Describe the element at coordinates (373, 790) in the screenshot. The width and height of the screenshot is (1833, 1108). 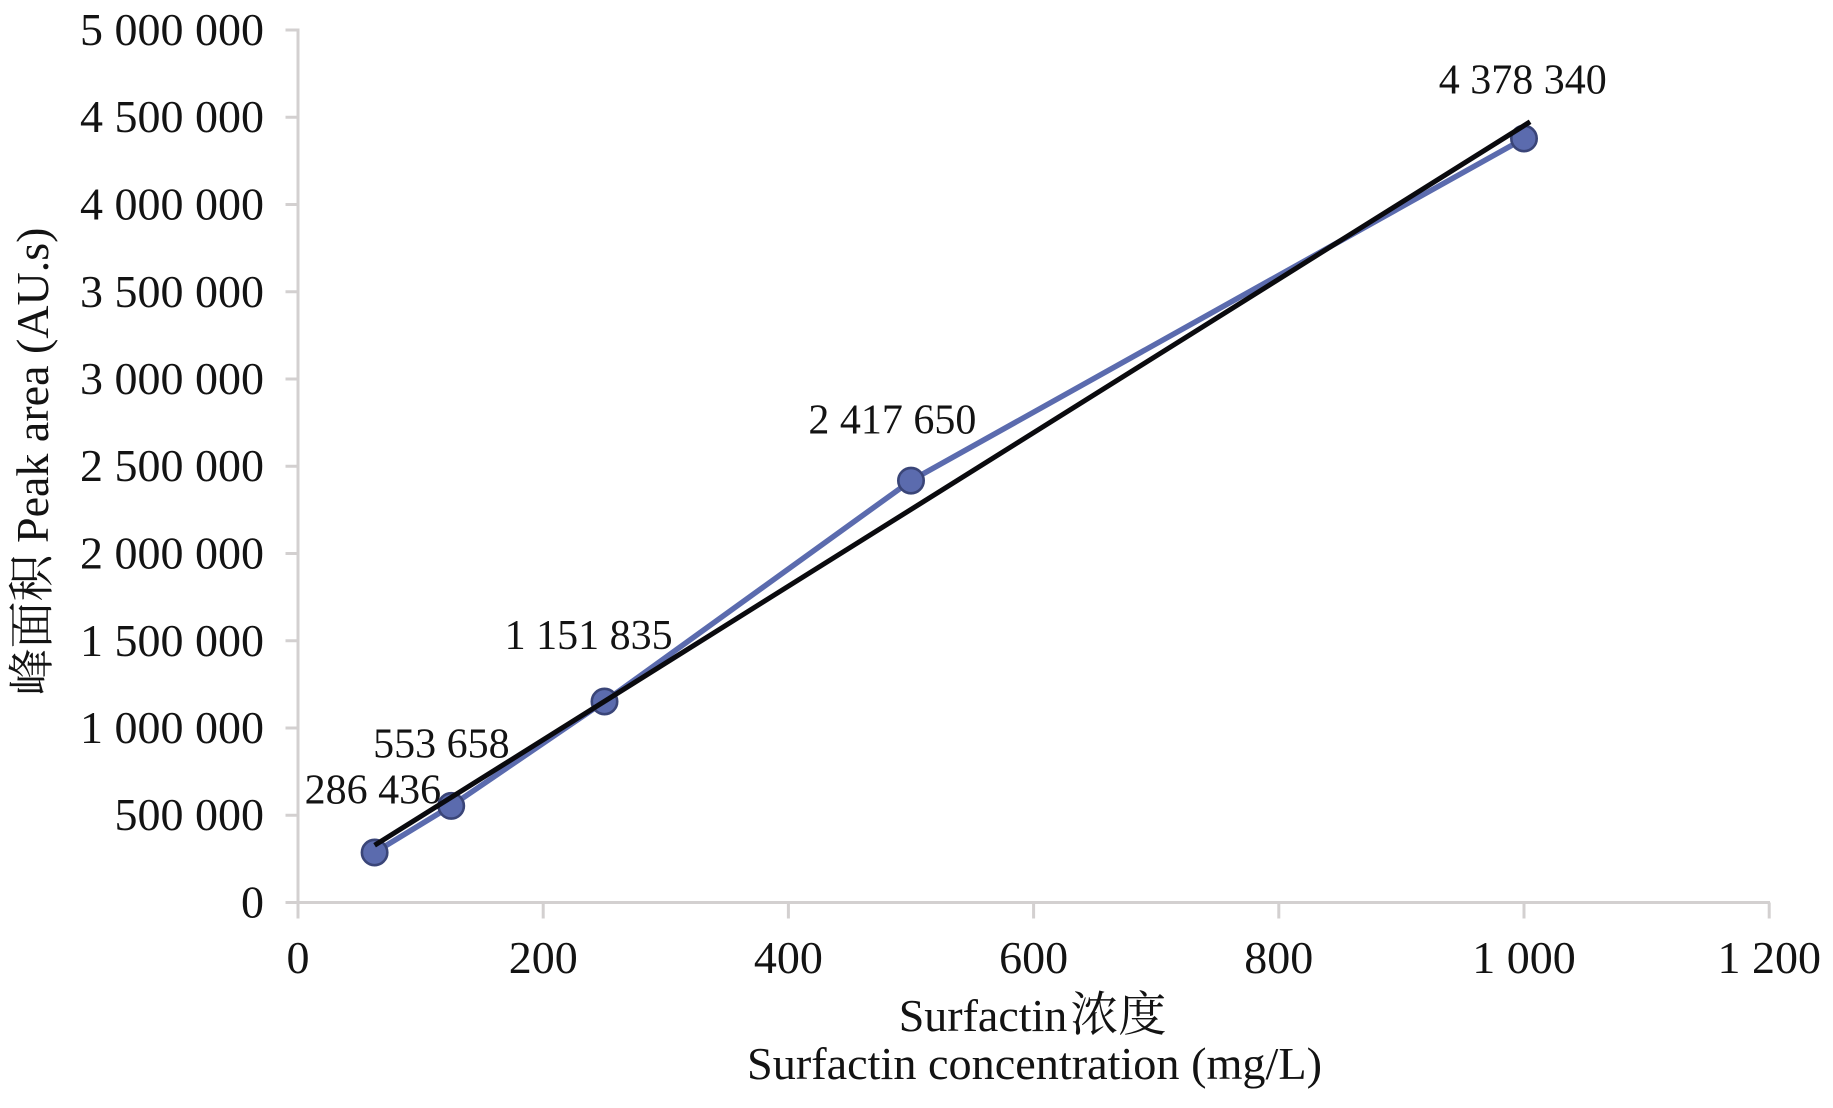
I see `svg-text: 286 436` at that location.